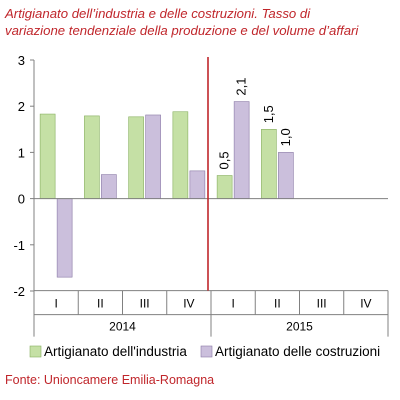  I want to click on group-label: 2015, so click(299, 327).